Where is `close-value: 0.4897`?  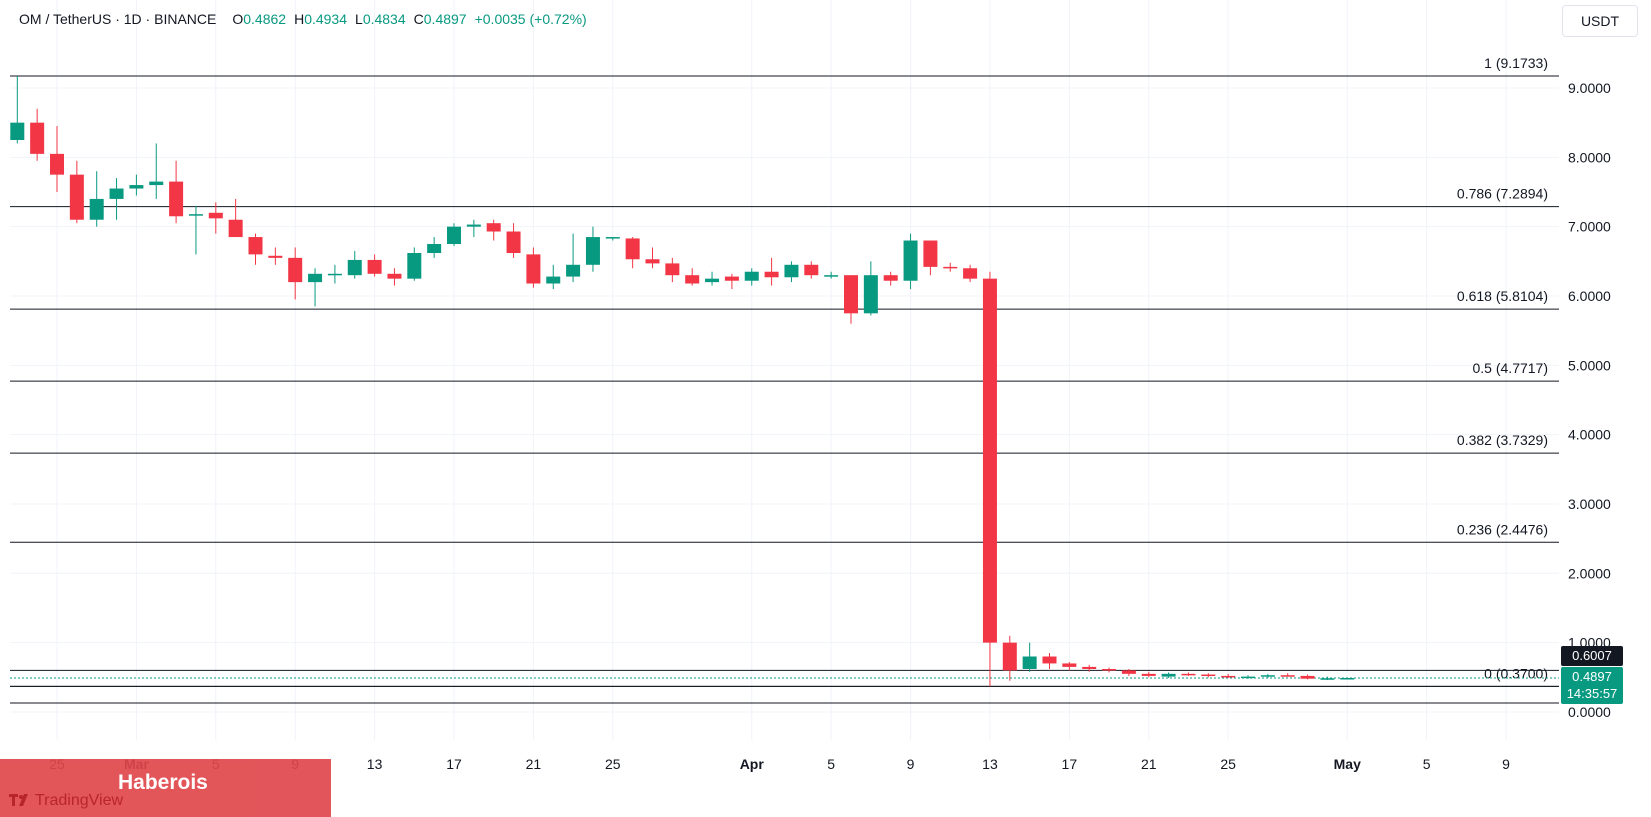
close-value: 0.4897 is located at coordinates (445, 19).